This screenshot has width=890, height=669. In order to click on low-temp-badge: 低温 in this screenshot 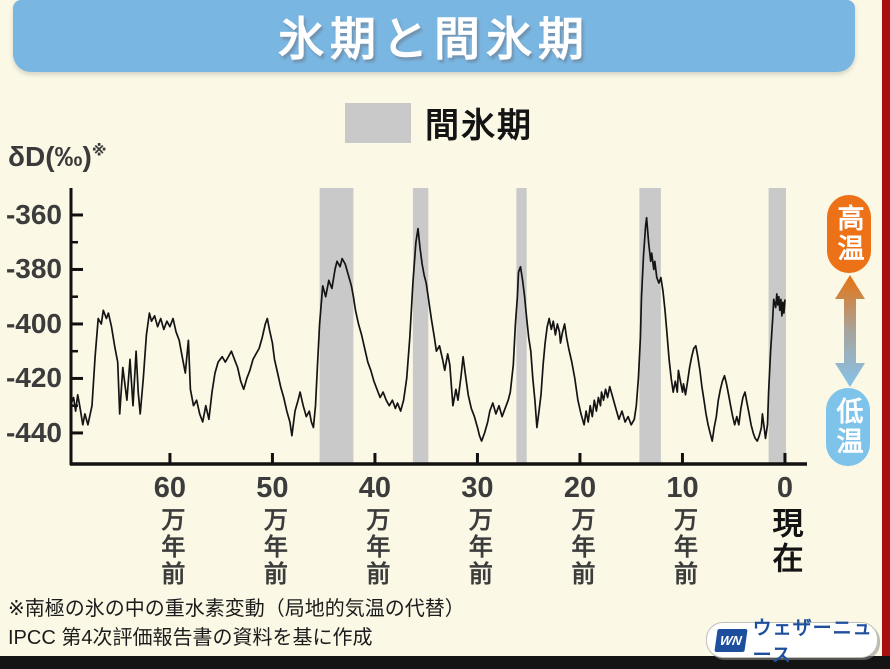, I will do `click(848, 427)`.